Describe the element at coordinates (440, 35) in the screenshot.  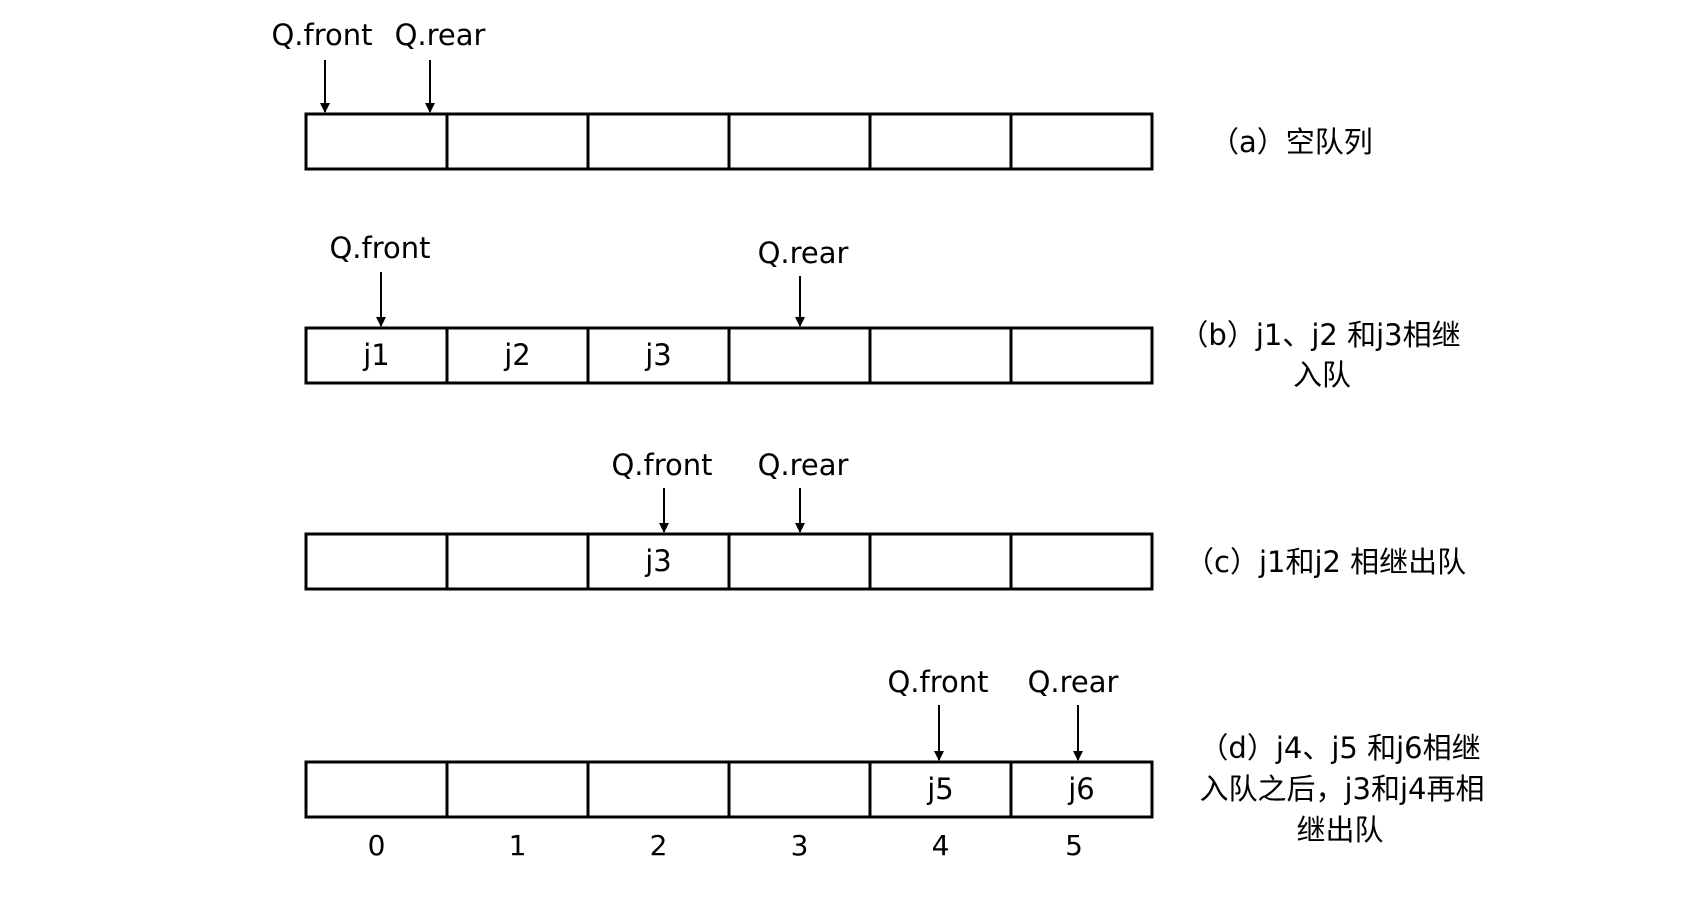
I see `rear-label-a: Q.rear` at that location.